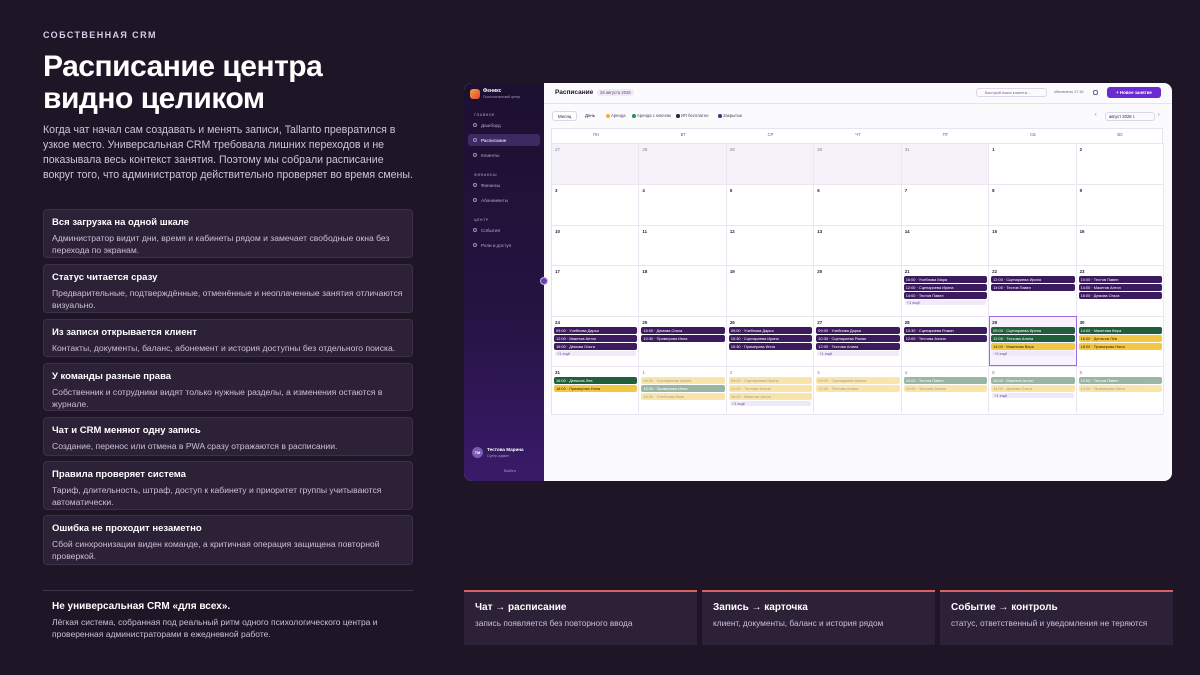 This screenshot has width=1200, height=675. I want to click on event: 10:30 · Сценариева Ирина, so click(770, 338).